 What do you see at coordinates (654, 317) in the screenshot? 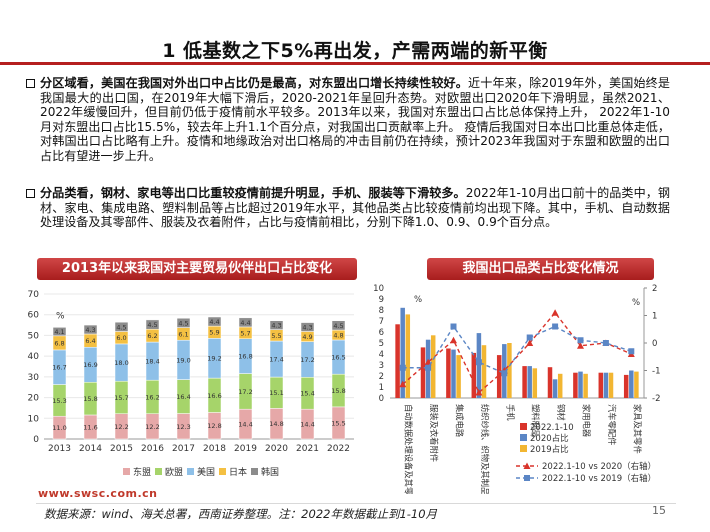
I see `y-right-tick-label: 1` at bounding box center [654, 317].